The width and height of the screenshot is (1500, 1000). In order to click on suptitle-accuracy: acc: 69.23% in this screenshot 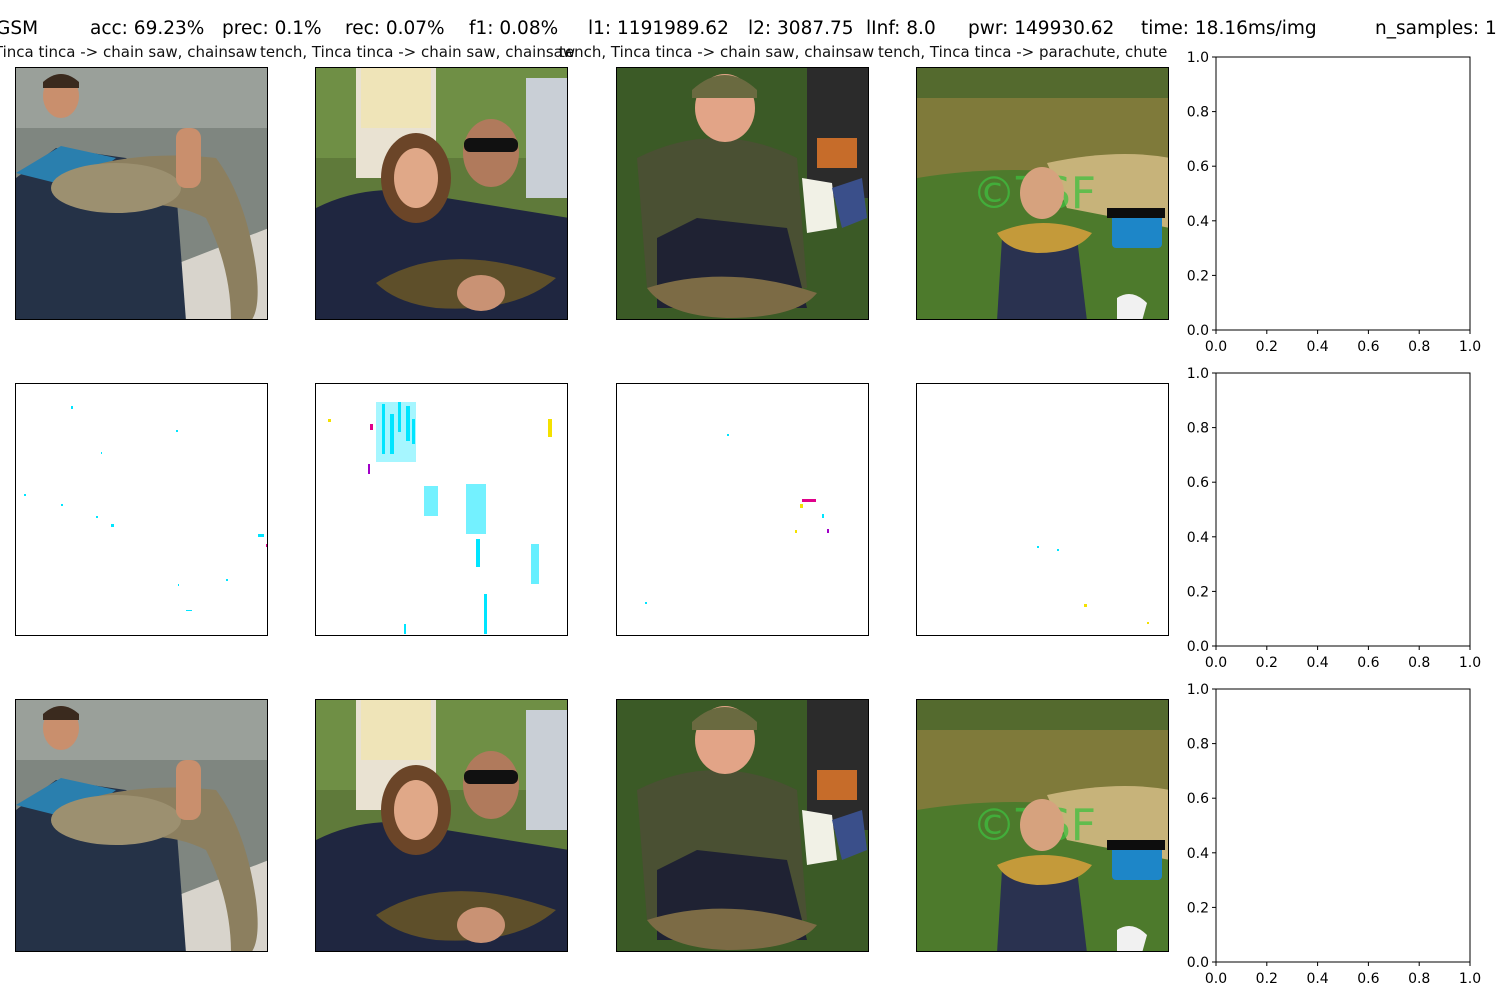, I will do `click(147, 28)`.